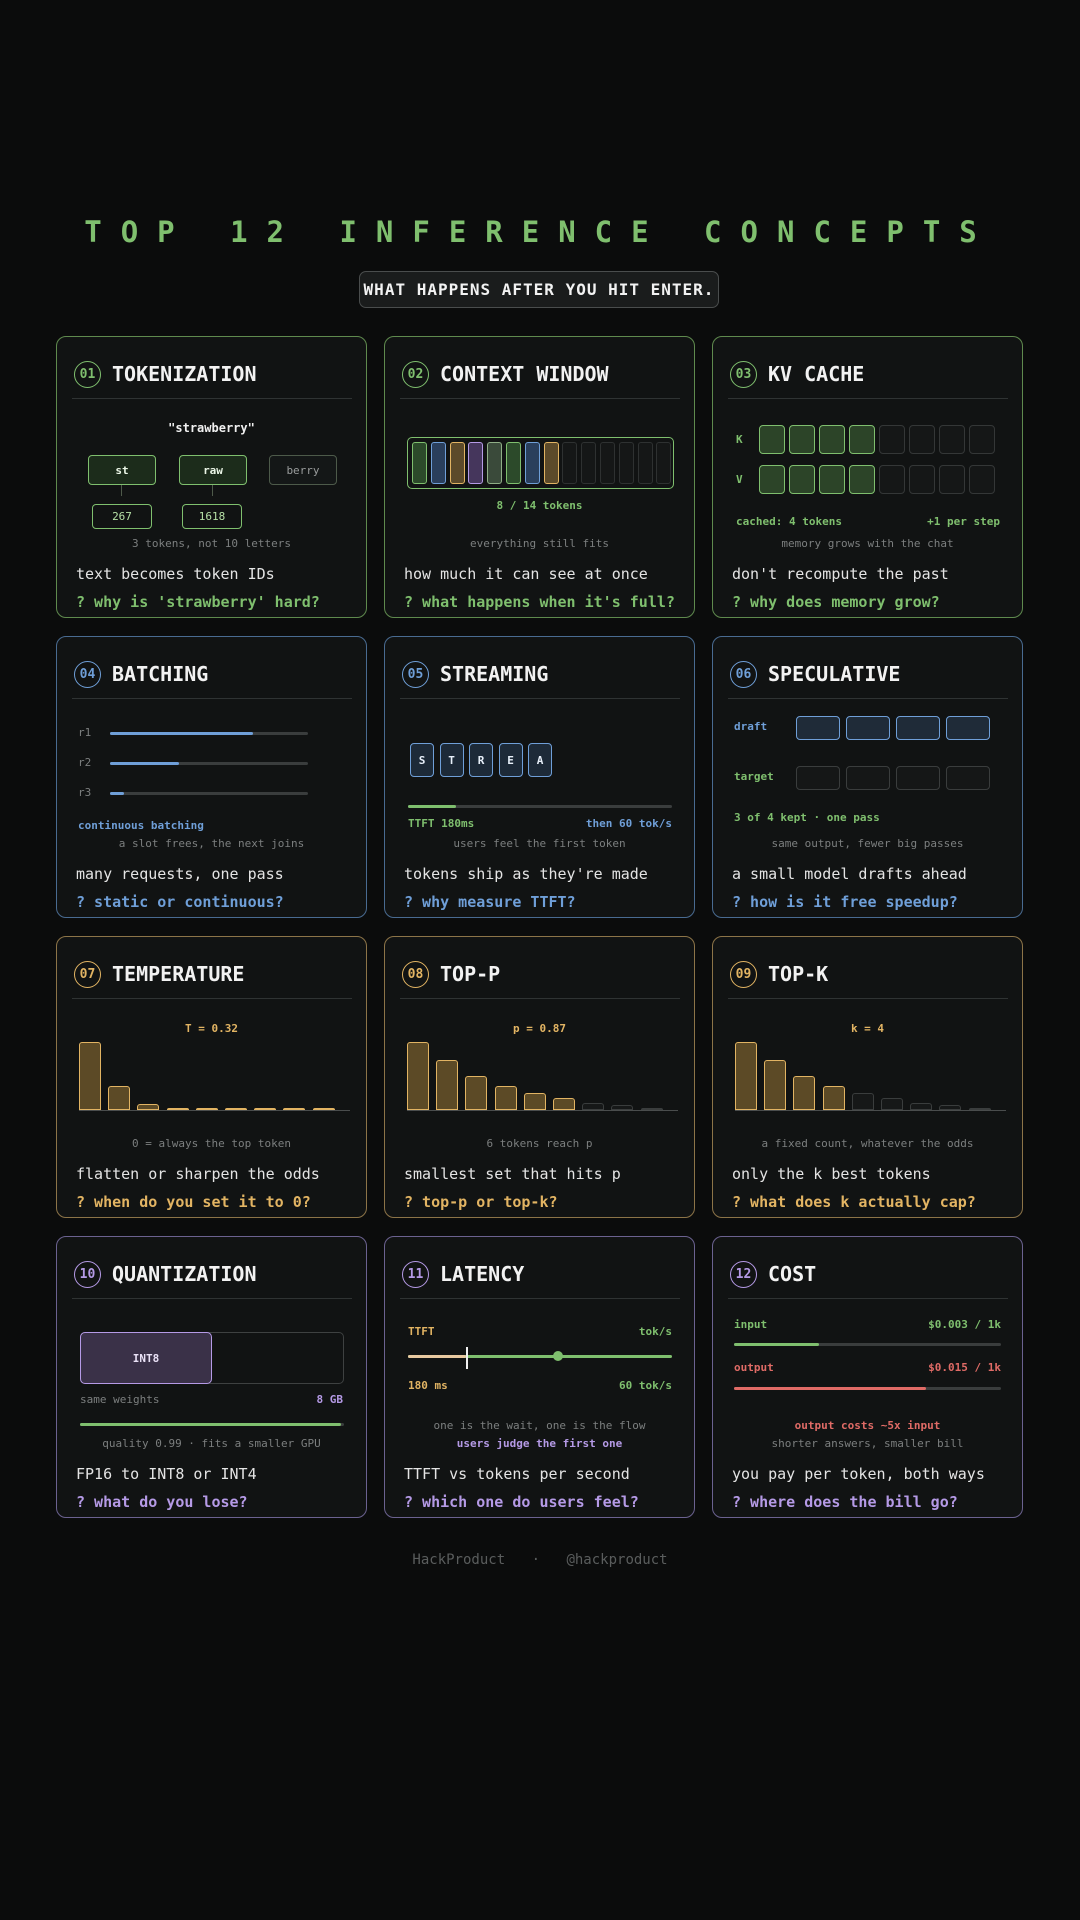 This screenshot has width=1080, height=1920. I want to click on kv-row-label-k: K, so click(739, 439).